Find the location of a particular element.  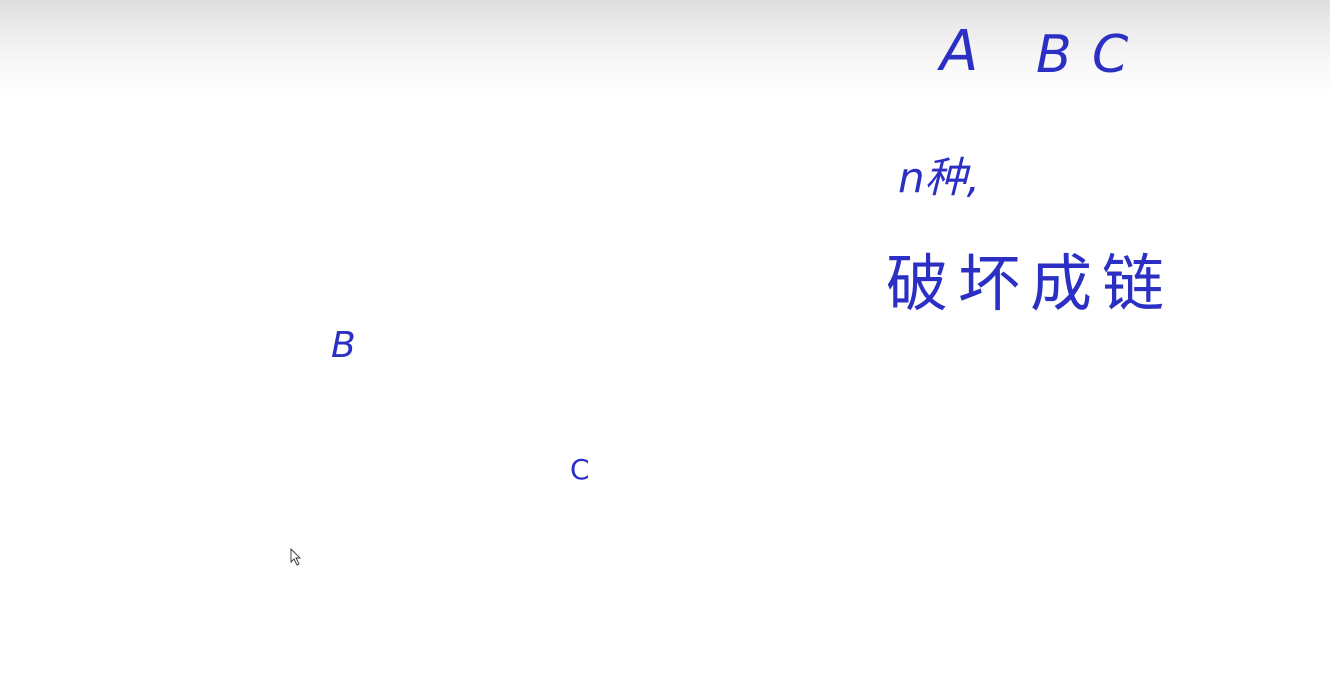

ring-mark-bottom-right is located at coordinates (645, 422).